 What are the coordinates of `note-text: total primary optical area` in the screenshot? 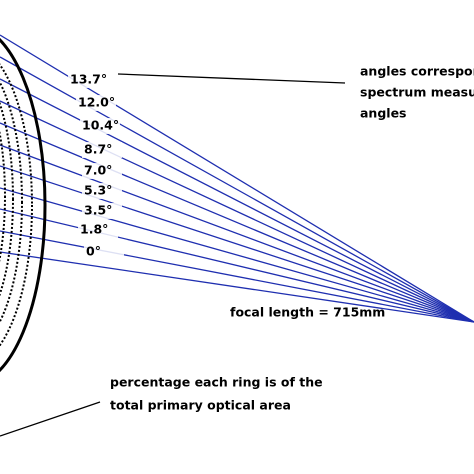 It's located at (200, 405).